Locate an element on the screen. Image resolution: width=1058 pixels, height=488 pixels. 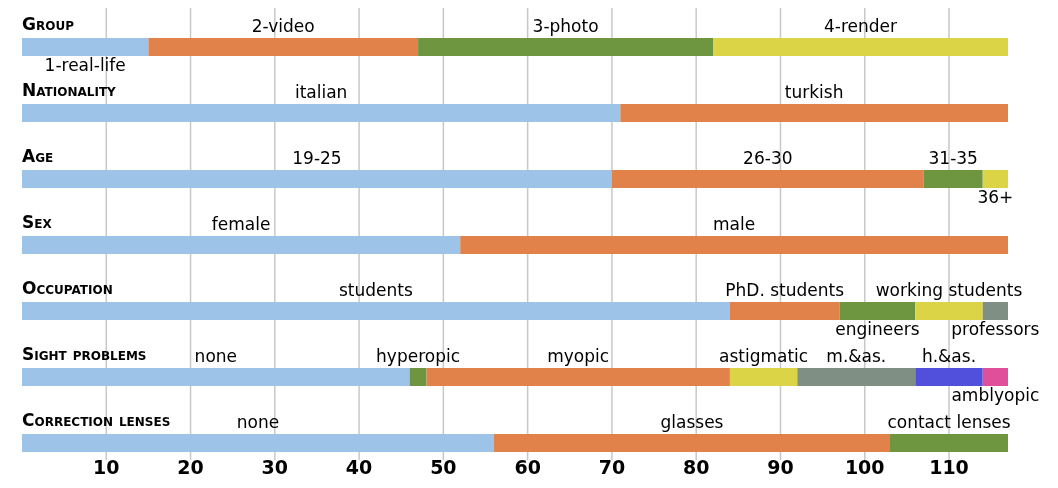
x-tick-label: 90 is located at coordinates (780, 467).